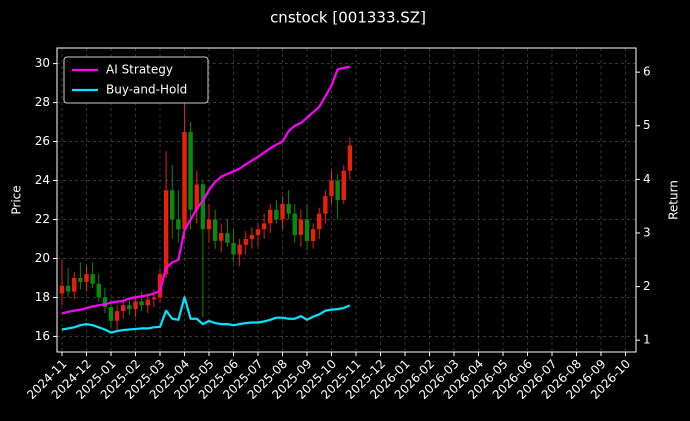 Image resolution: width=690 pixels, height=421 pixels. Describe the element at coordinates (42, 258) in the screenshot. I see `y-tick-label: 20` at that location.